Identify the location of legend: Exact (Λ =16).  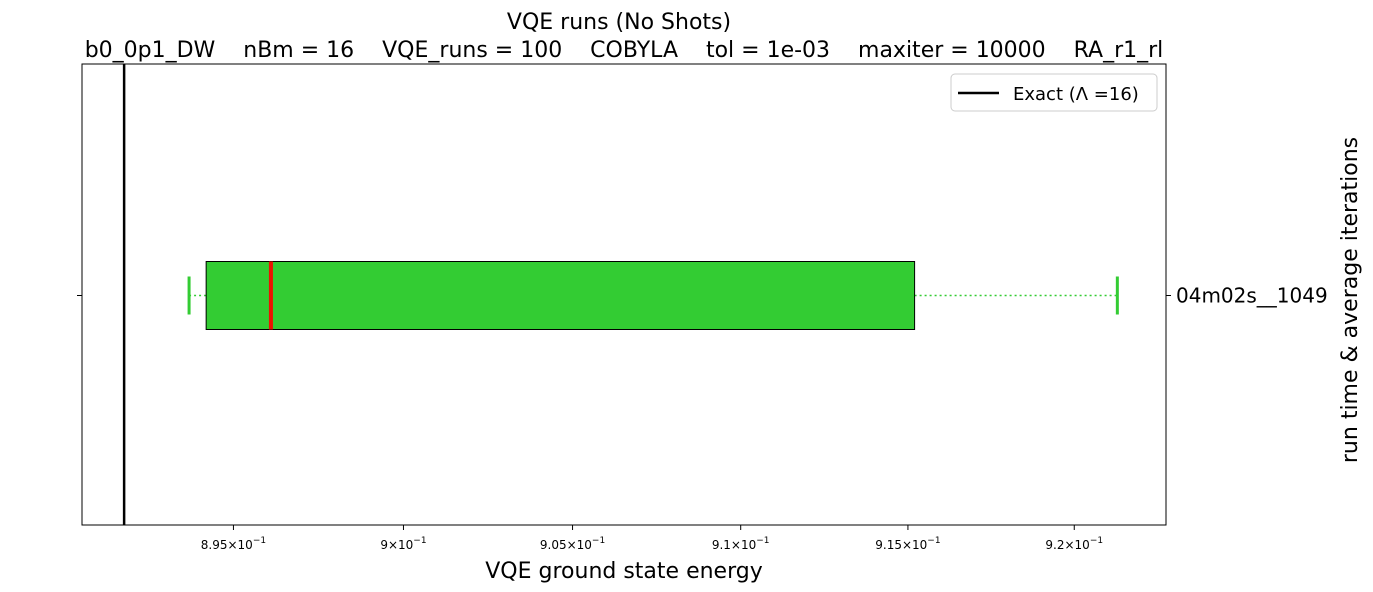
(1054, 92).